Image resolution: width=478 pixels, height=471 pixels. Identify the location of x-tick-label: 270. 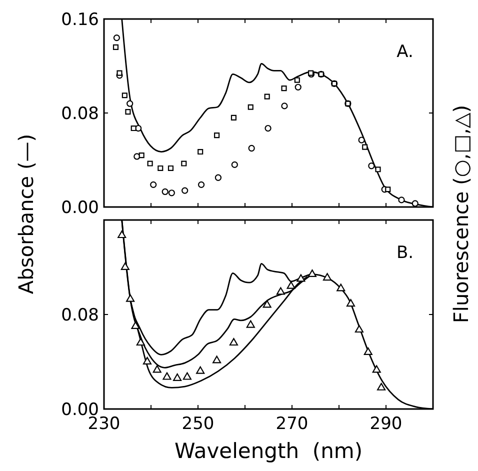
(292, 424).